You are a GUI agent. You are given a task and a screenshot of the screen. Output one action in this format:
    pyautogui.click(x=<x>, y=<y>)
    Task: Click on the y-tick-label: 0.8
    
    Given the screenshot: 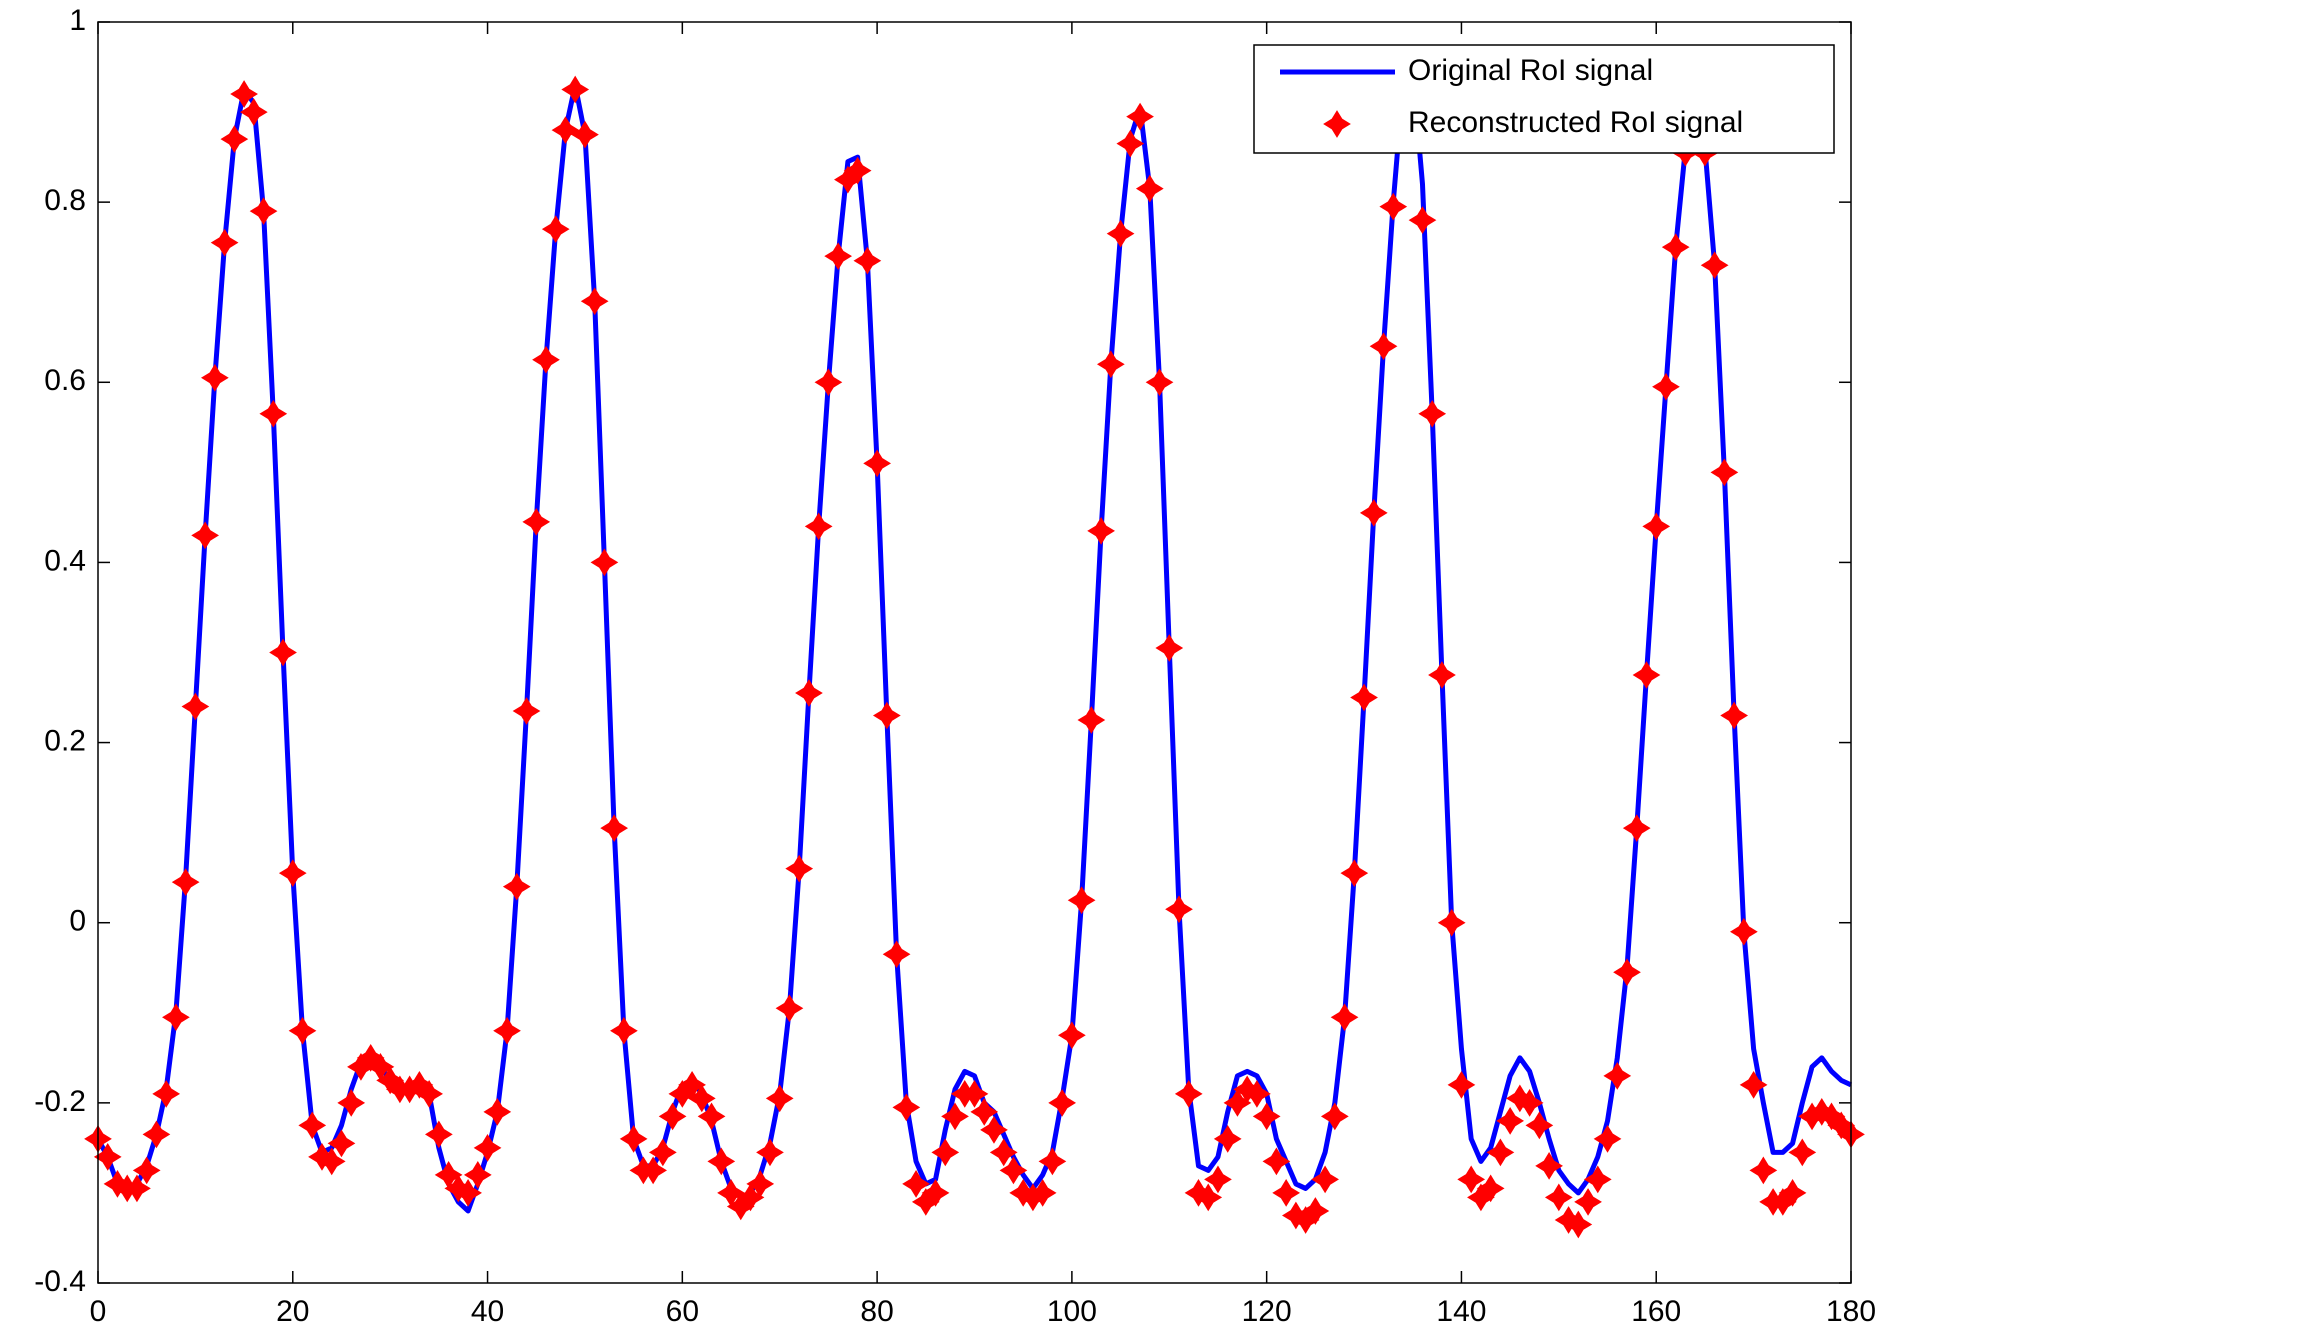 What is the action you would take?
    pyautogui.click(x=65, y=200)
    